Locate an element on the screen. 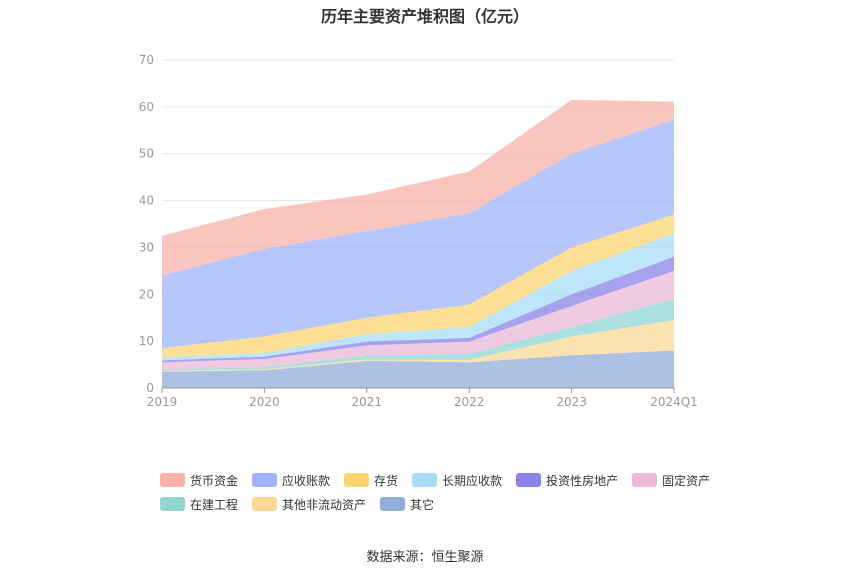  x-tick-label: 2023 is located at coordinates (571, 402).